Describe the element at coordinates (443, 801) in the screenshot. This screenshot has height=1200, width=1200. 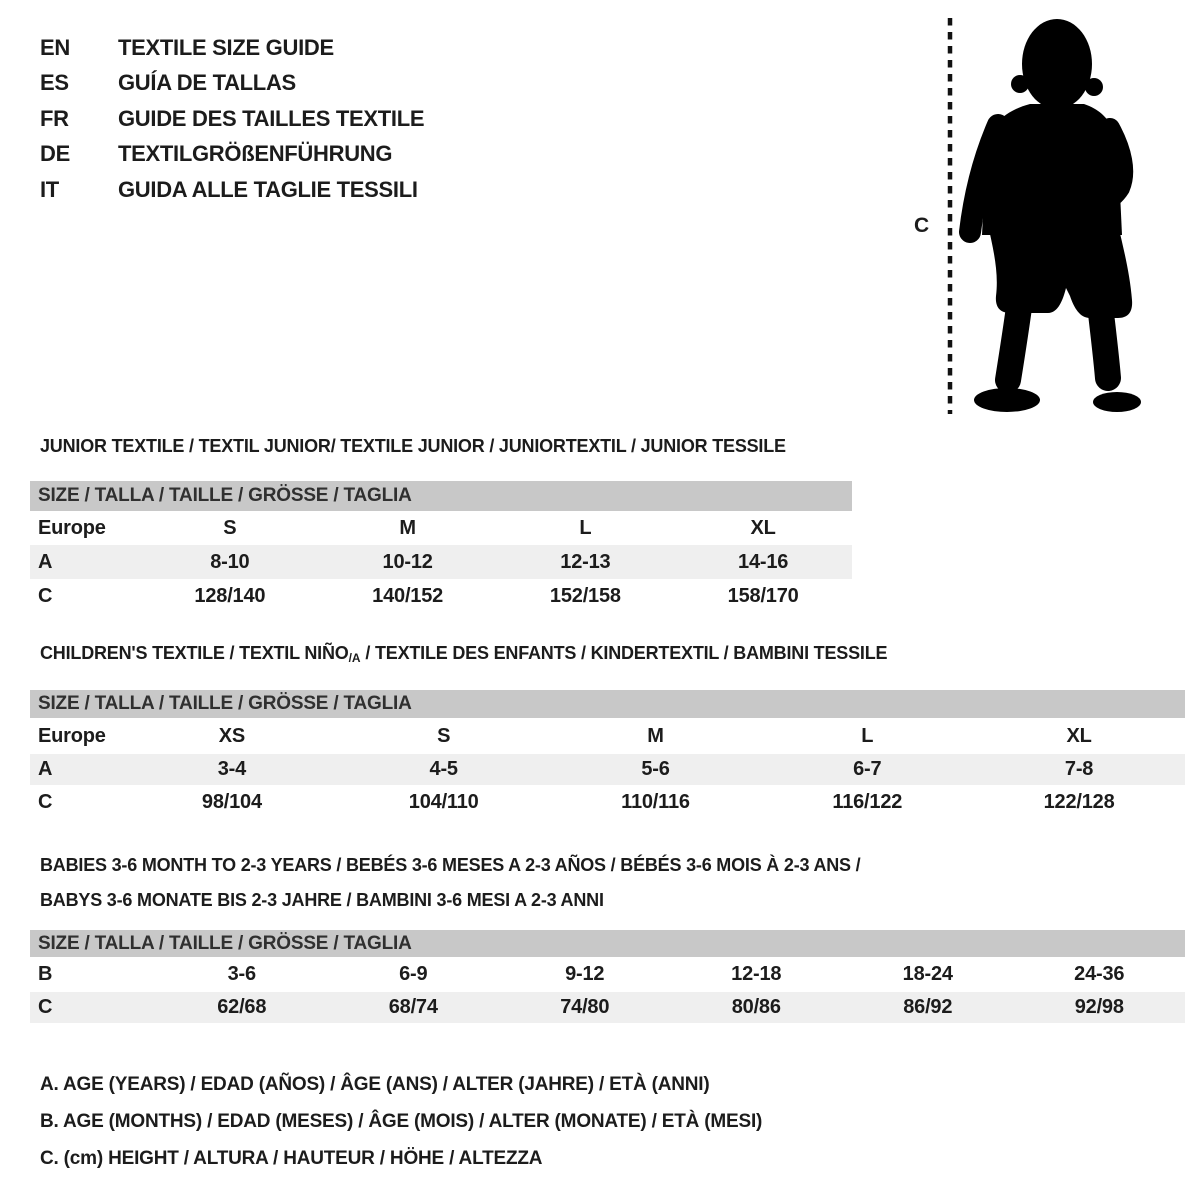
I see `table-cell: 104/110` at that location.